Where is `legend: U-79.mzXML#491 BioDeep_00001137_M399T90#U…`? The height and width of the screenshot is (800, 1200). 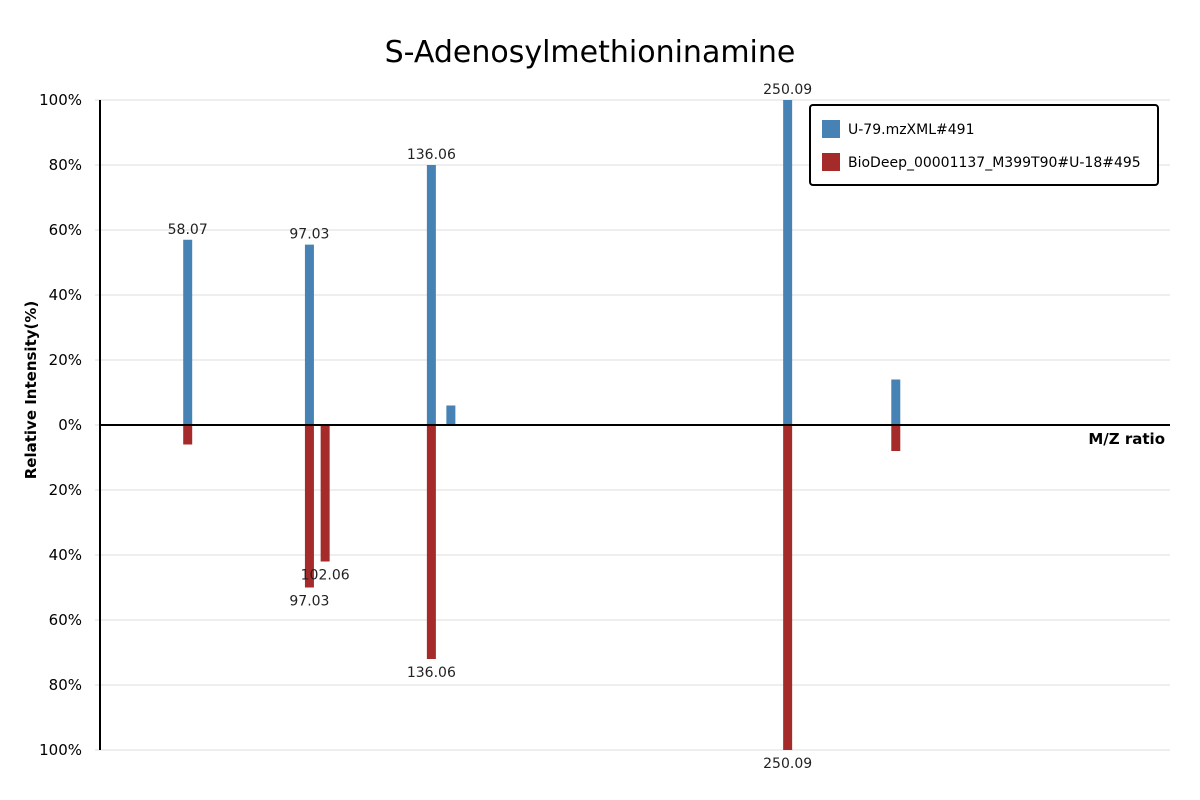 legend: U-79.mzXML#491 BioDeep_00001137_M399T90#U… is located at coordinates (984, 145).